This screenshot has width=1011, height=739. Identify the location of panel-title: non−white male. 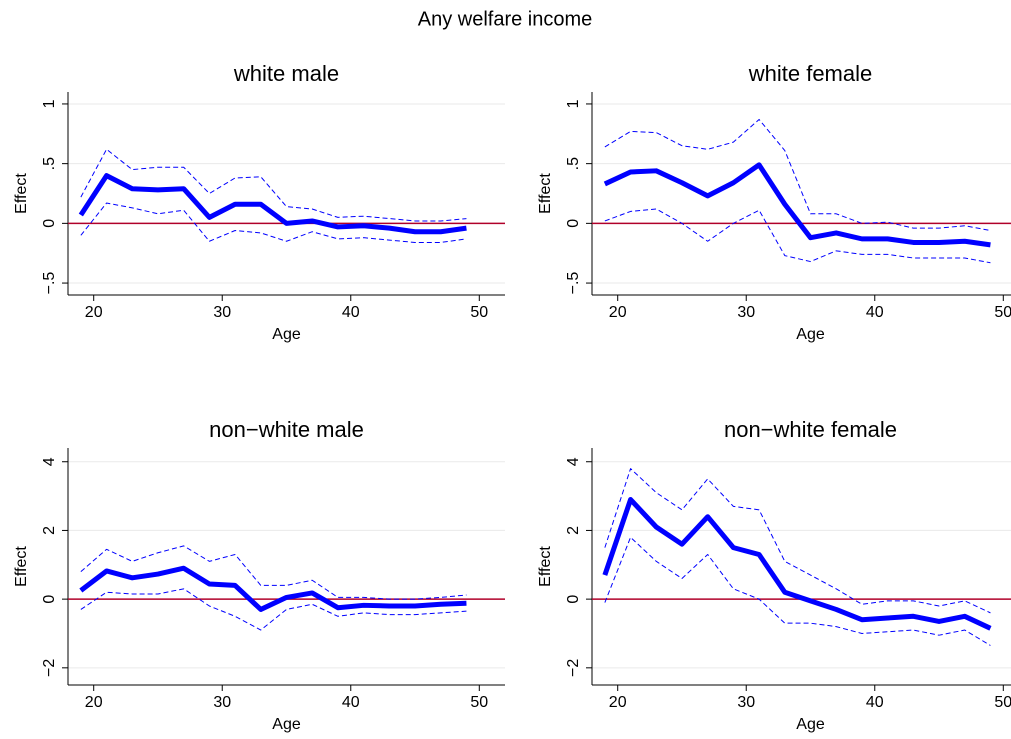
(286, 429).